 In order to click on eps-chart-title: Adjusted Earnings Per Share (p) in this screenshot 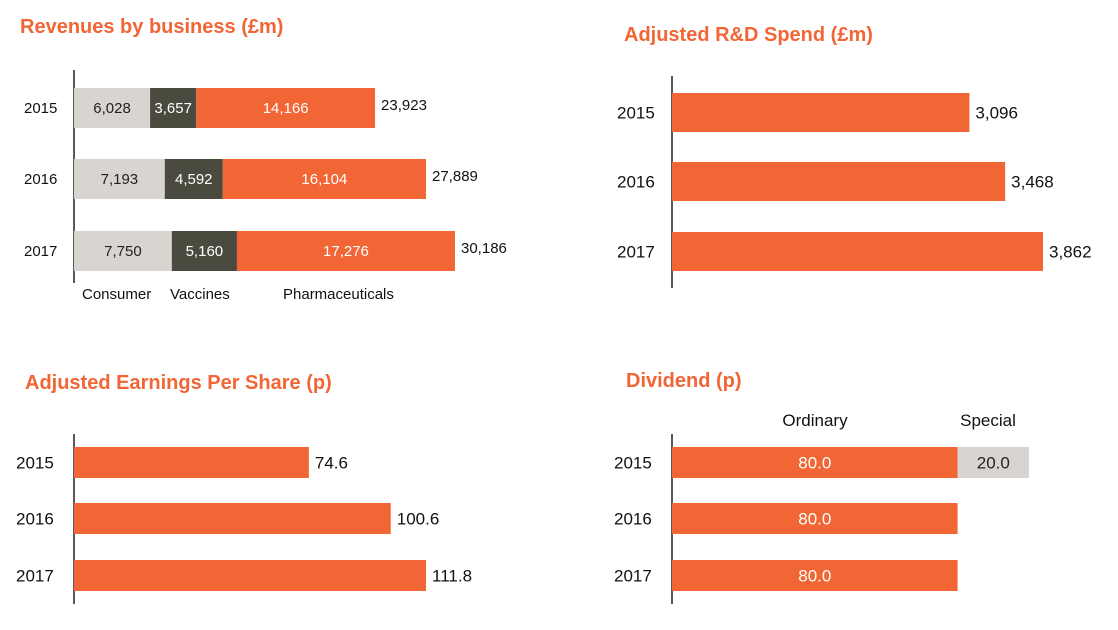, I will do `click(178, 383)`.